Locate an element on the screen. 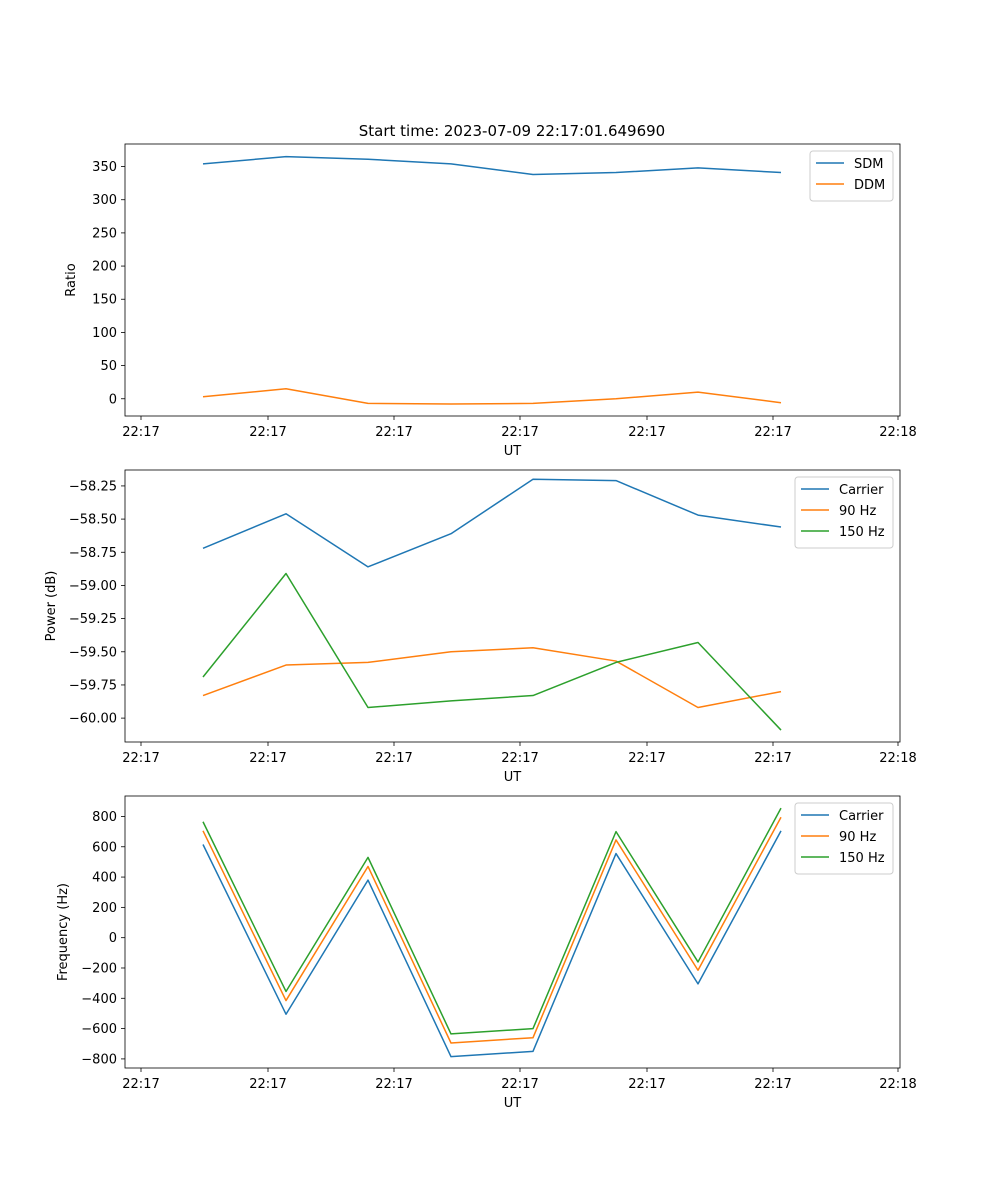  y-tick-label: −58.75 is located at coordinates (93, 553).